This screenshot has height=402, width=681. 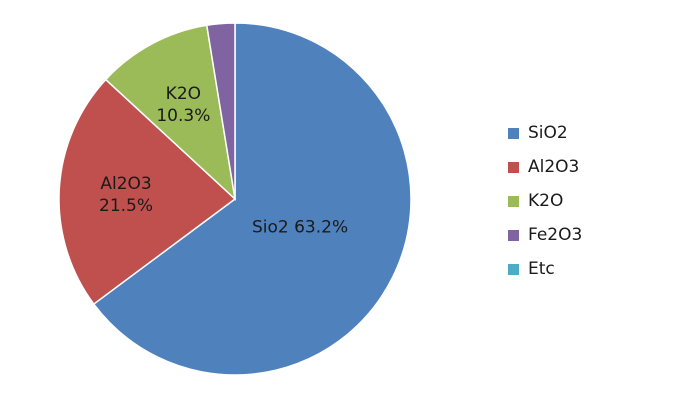 I want to click on pie-slice-fe2o3, so click(x=220, y=111).